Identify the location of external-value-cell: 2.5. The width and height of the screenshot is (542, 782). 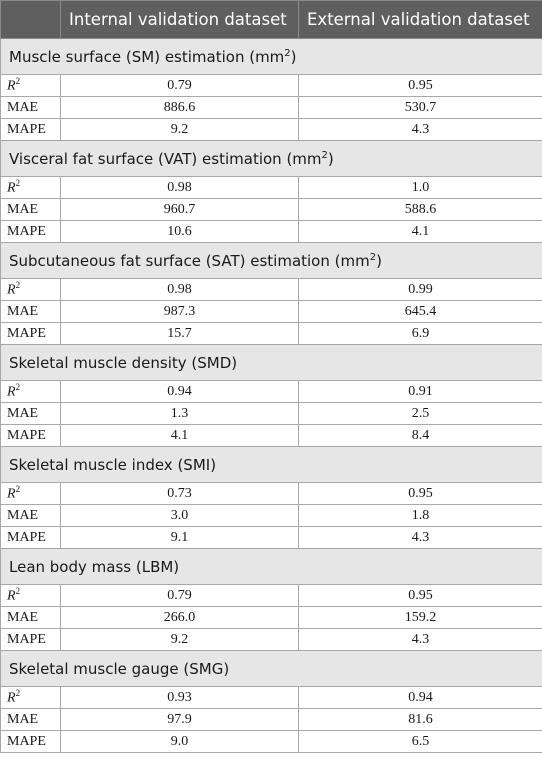
(420, 413).